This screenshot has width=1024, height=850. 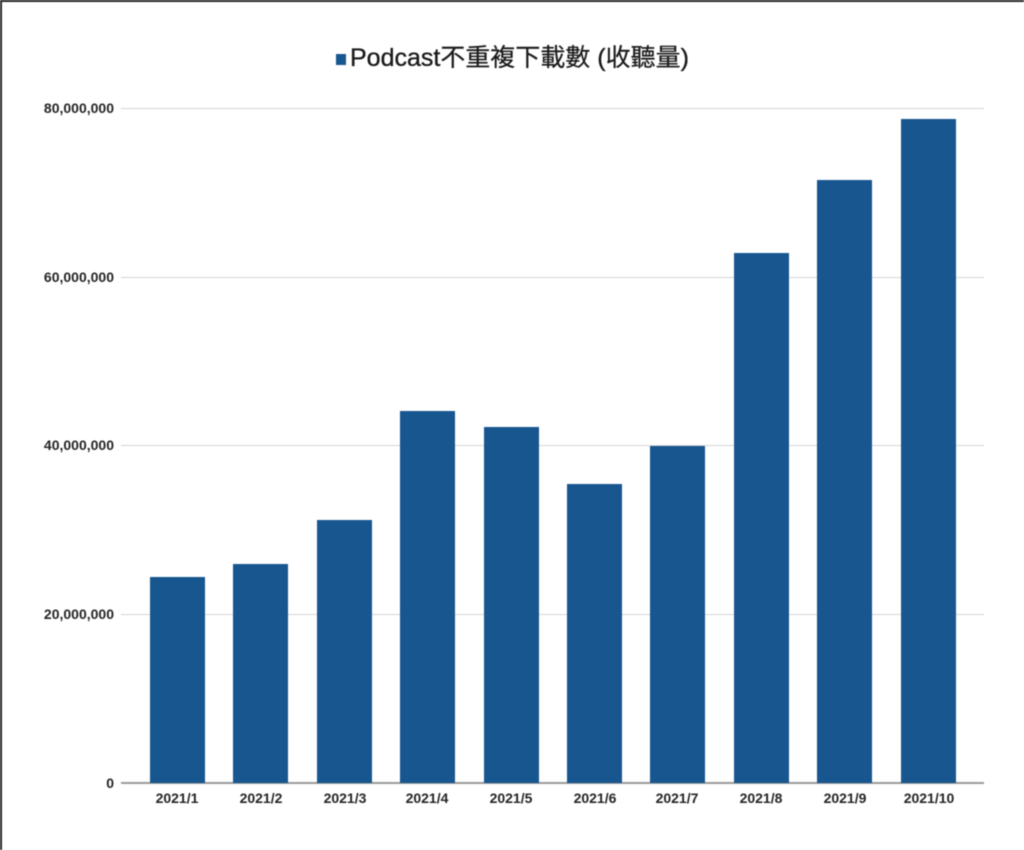 What do you see at coordinates (395, 58) in the screenshot?
I see `svg-text: Podcast` at bounding box center [395, 58].